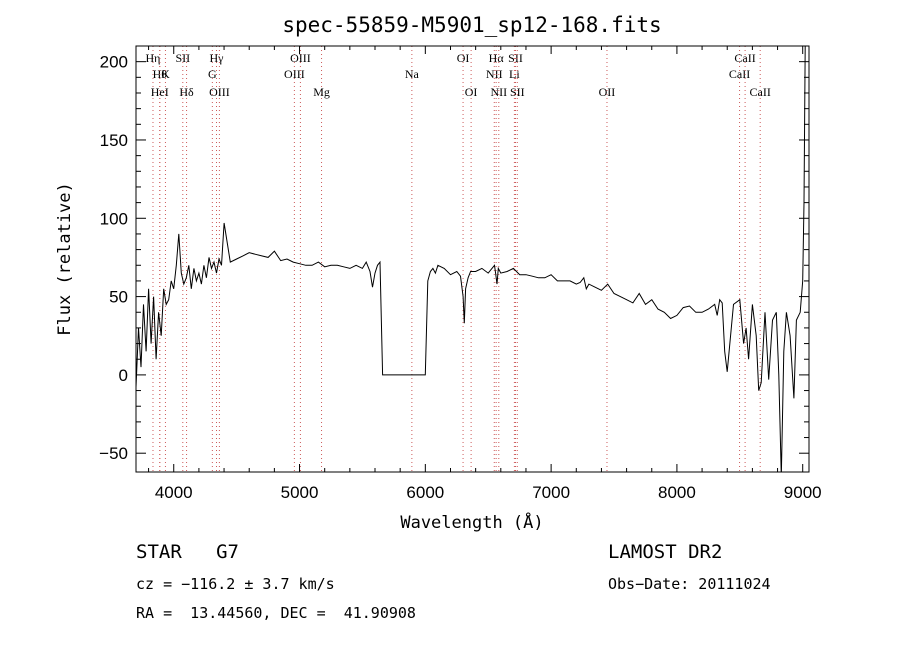 The image size is (900, 650). Describe the element at coordinates (65, 259) in the screenshot. I see `y-axis-label: Flux (relative)` at that location.